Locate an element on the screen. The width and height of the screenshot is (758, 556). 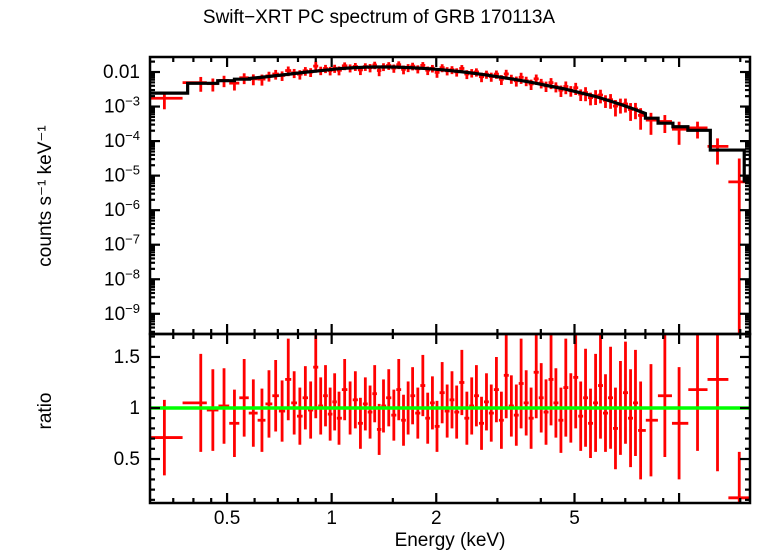
svg-text: 10⁻⁵ is located at coordinates (122, 175).